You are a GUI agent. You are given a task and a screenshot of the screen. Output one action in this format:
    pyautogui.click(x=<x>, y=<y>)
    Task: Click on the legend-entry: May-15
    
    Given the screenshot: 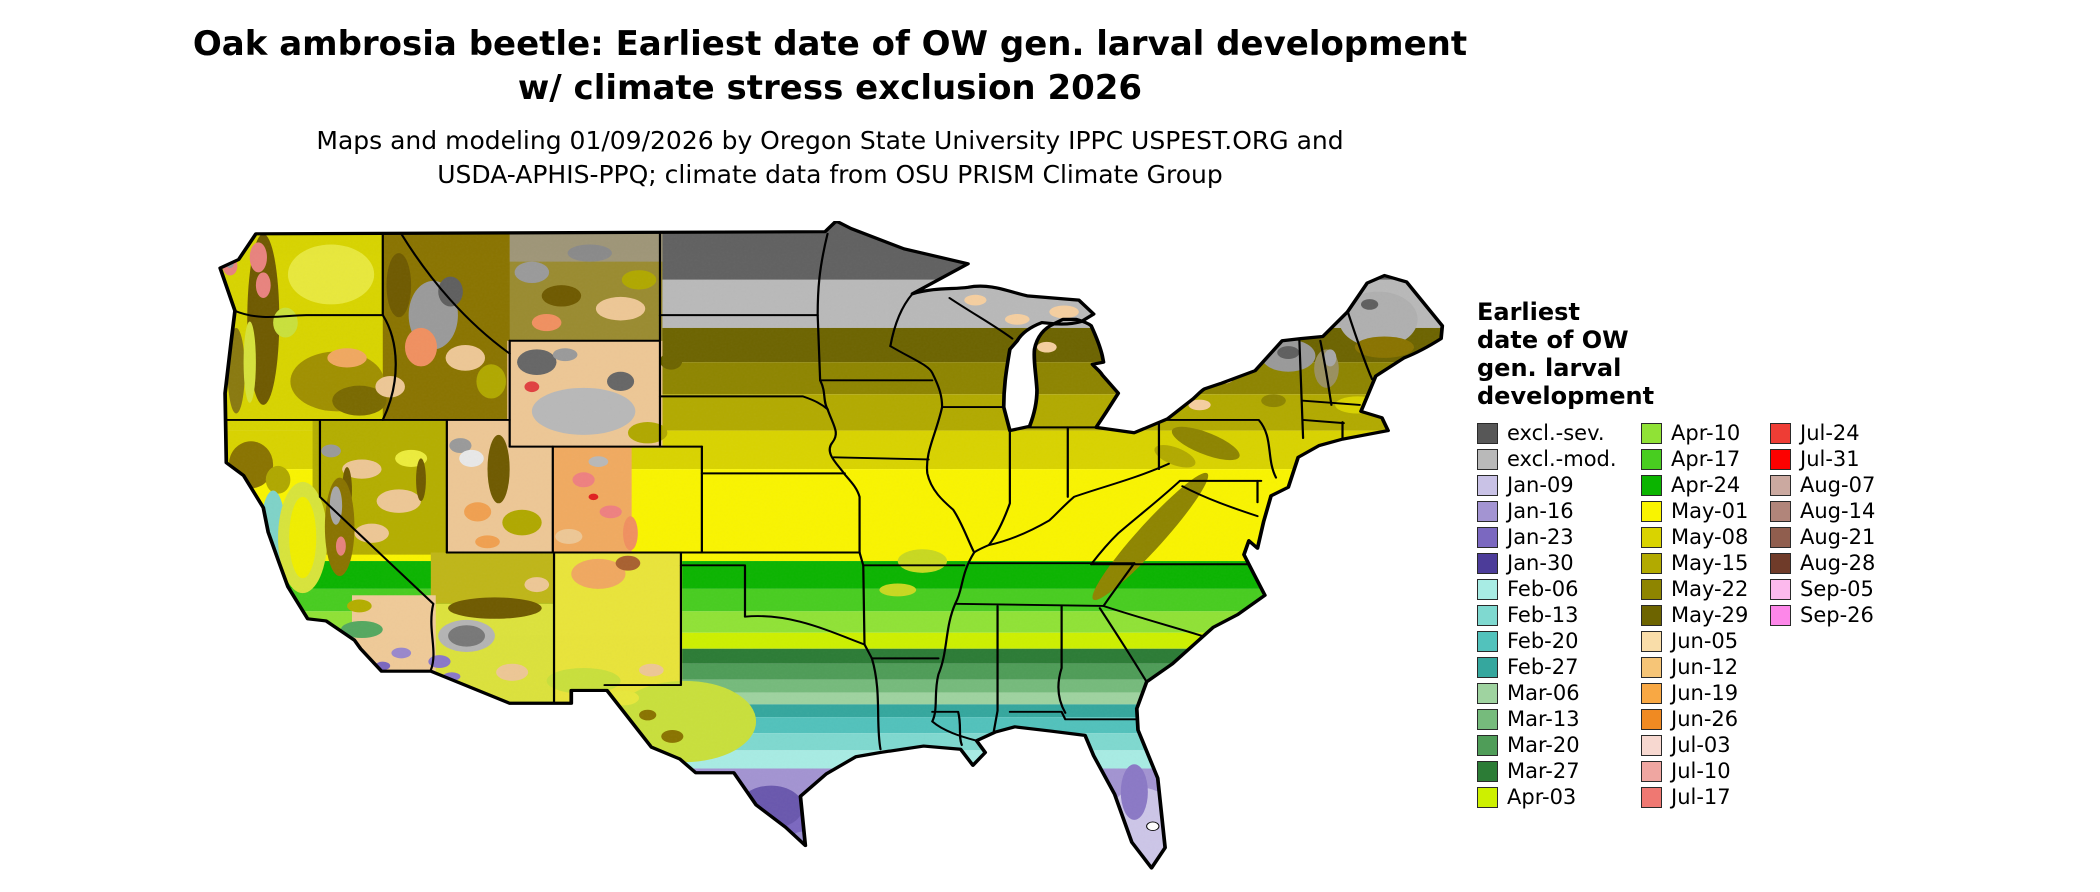 What is the action you would take?
    pyautogui.click(x=1694, y=563)
    